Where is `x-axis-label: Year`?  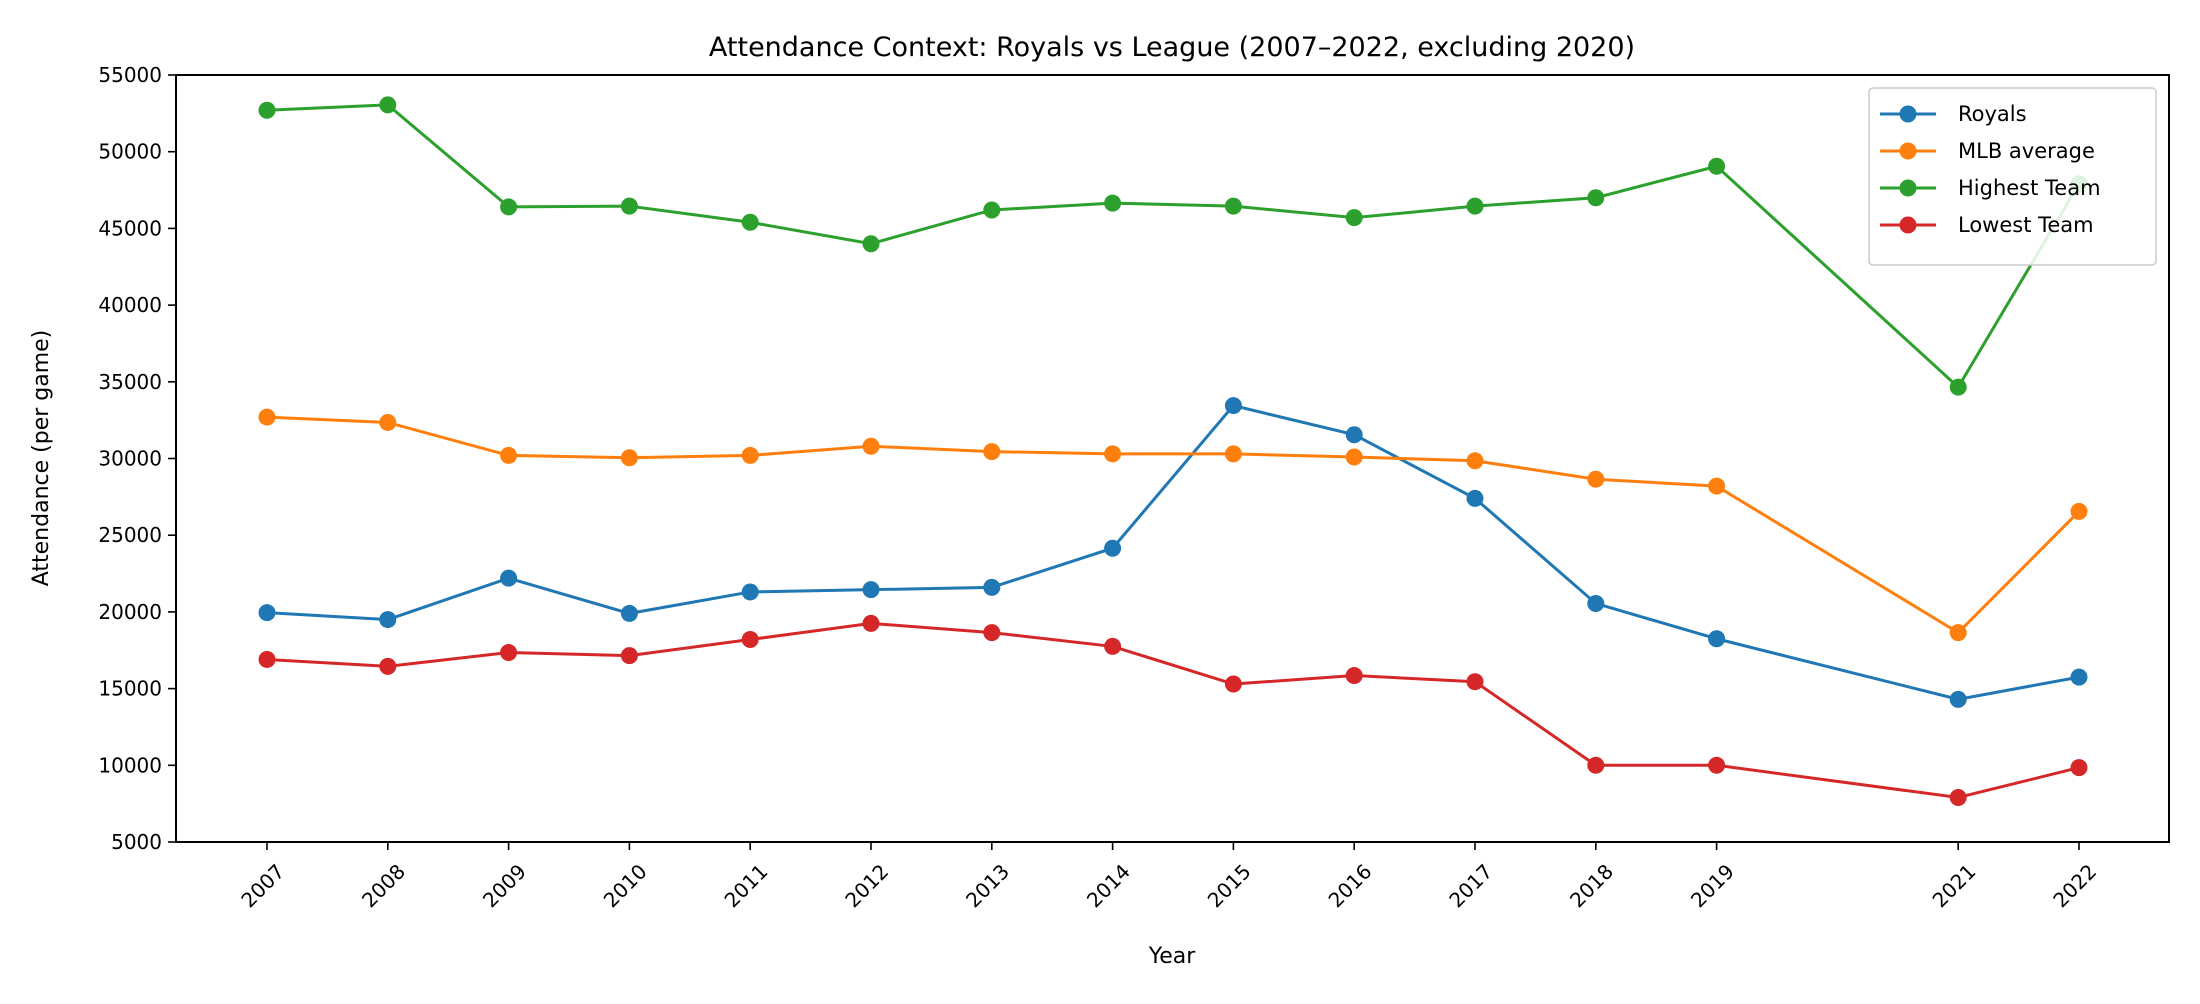 x-axis-label: Year is located at coordinates (1172, 956).